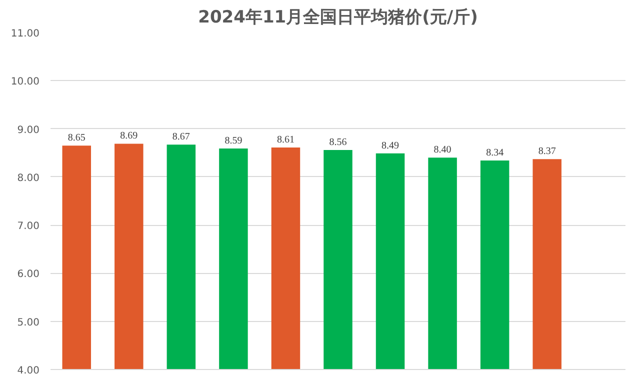 The height and width of the screenshot is (375, 630). Describe the element at coordinates (25, 82) in the screenshot. I see `y-tick-label: 10.00` at that location.